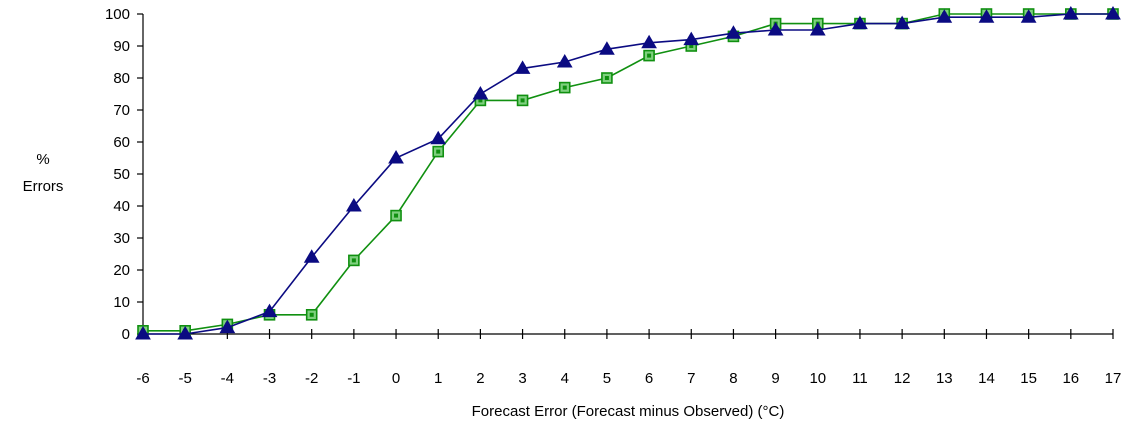 This screenshot has height=427, width=1129. What do you see at coordinates (480, 378) in the screenshot?
I see `x-tick-label: 2` at bounding box center [480, 378].